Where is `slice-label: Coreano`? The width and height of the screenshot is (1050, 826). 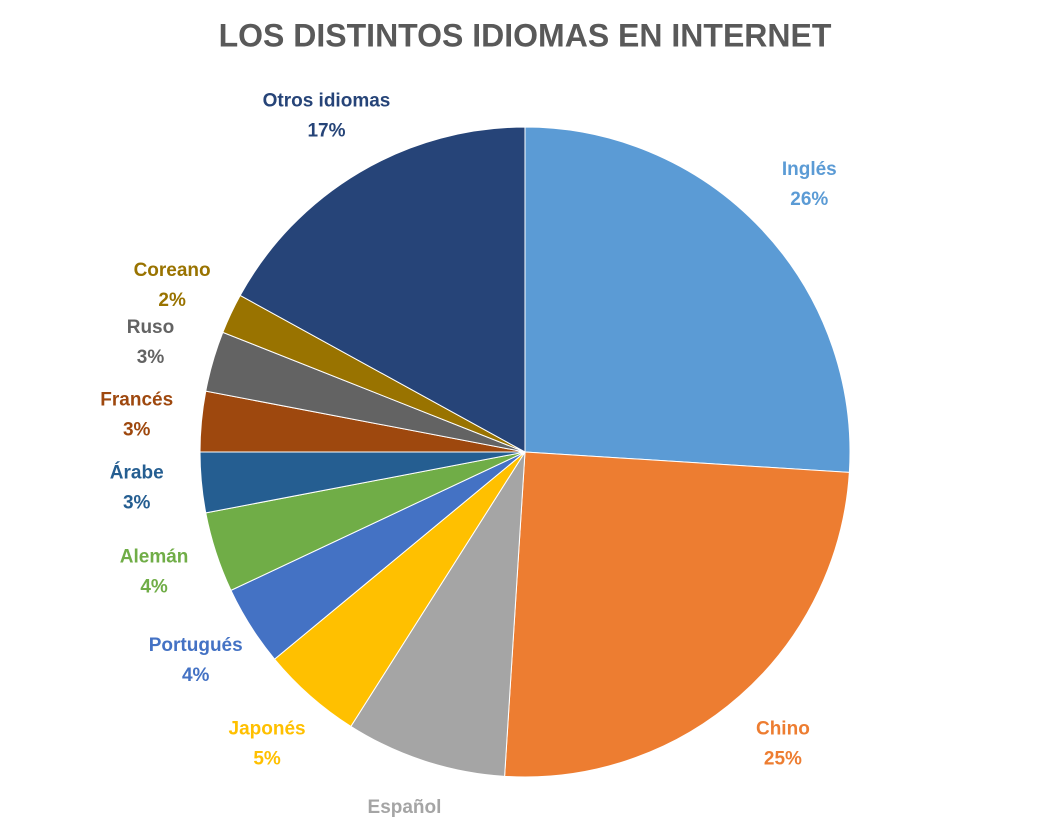
slice-label: Coreano is located at coordinates (172, 270).